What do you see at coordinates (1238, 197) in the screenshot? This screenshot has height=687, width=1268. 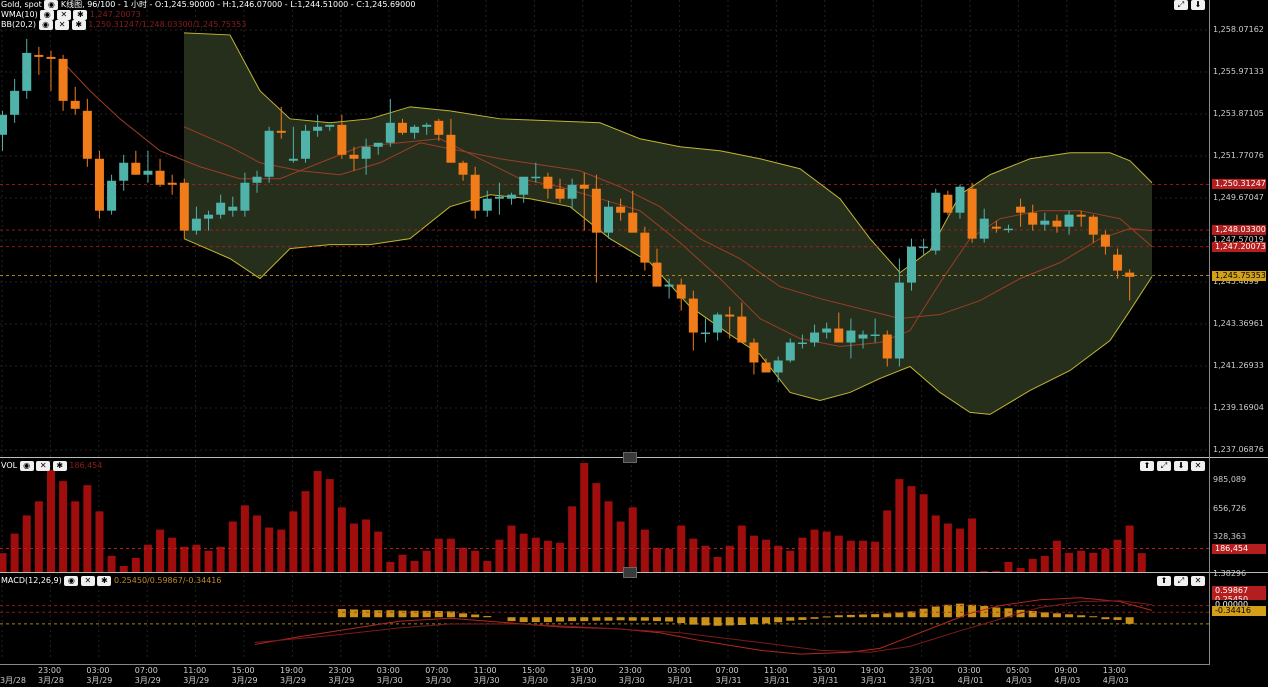 I see `price-tick-label: 1,249.67047` at bounding box center [1238, 197].